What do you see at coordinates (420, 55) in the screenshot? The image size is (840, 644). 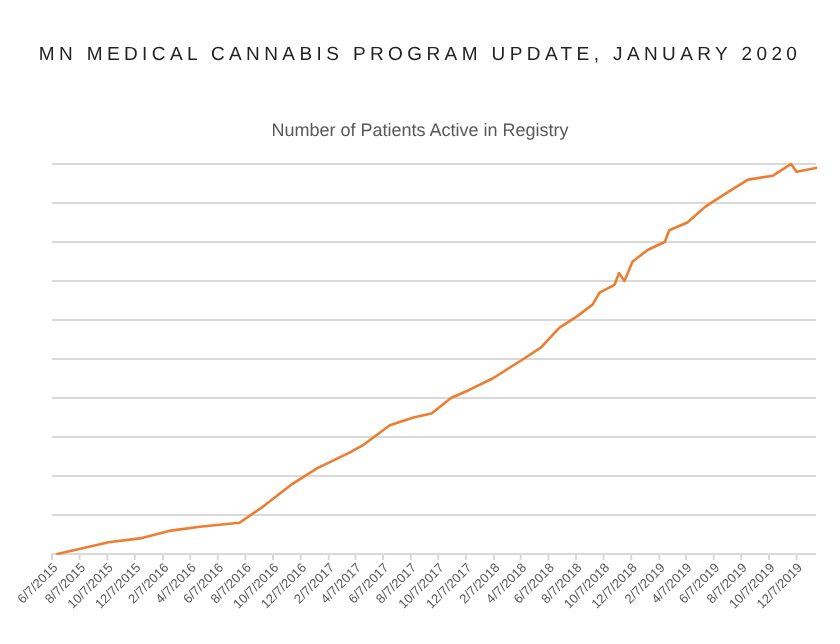 I see `chart-title: MN MEDICAL CANNABIS PROGRAM UPDATE, JANUARY 2020` at bounding box center [420, 55].